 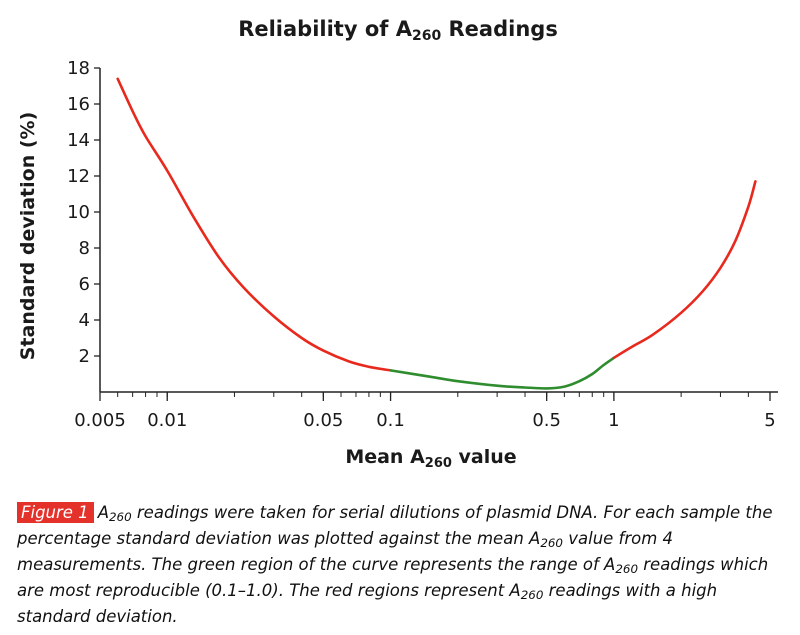 I want to click on x-axis-label: Mean A260 value, so click(x=430, y=458).